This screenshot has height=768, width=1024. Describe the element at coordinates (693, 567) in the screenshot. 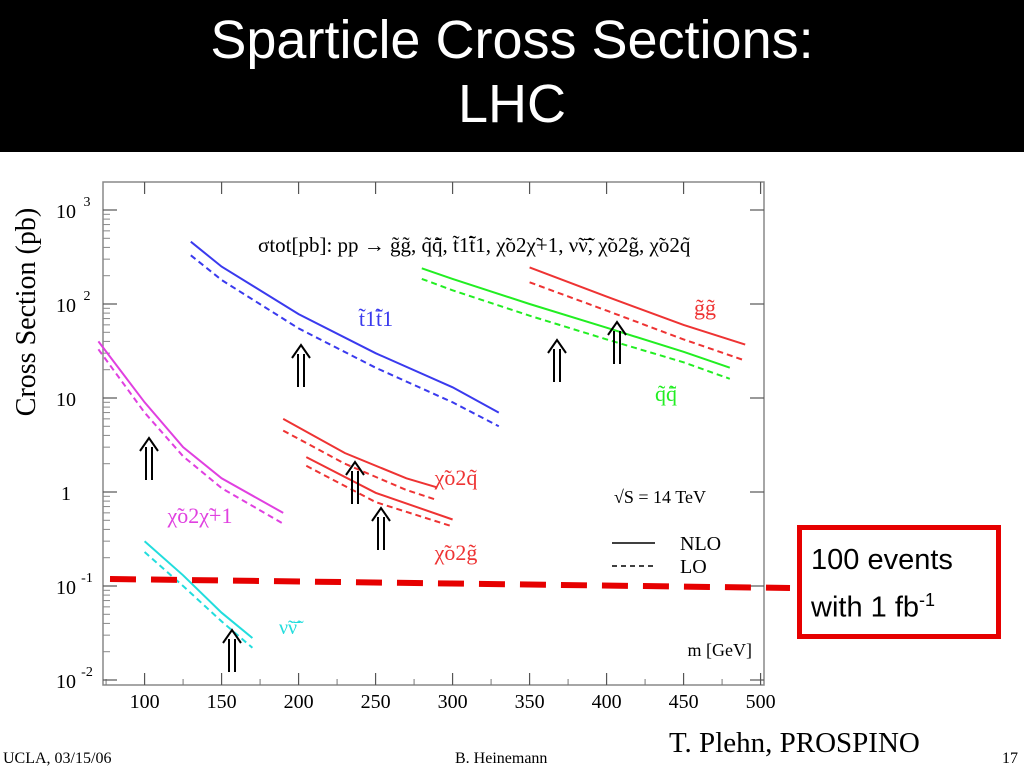

I see `legend-lo-label: LO` at that location.